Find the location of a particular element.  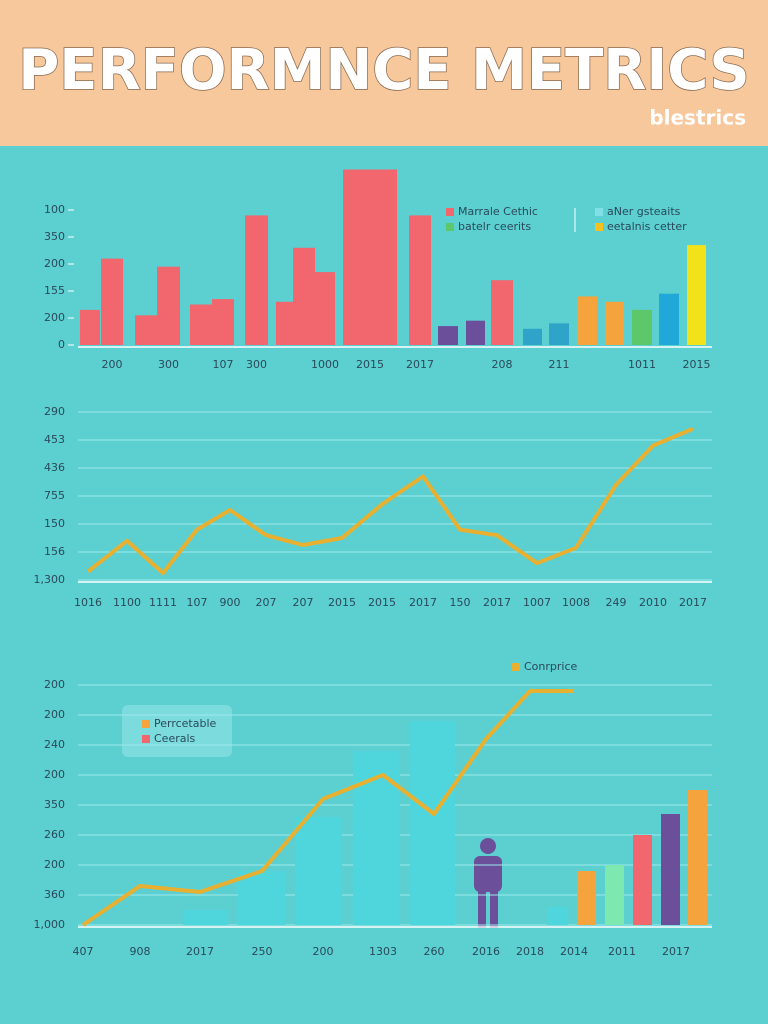

y-tick-label: 260 is located at coordinates (54, 834).